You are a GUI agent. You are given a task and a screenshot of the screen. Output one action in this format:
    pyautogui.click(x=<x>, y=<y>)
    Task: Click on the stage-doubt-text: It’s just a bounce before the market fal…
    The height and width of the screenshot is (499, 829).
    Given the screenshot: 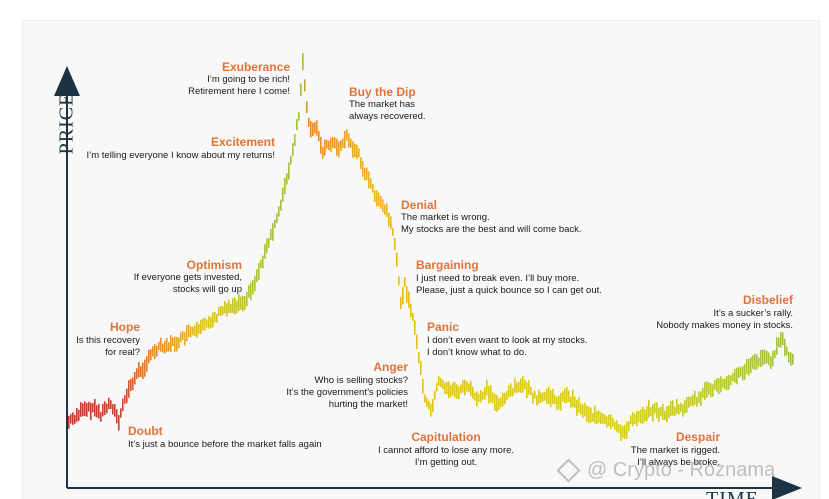 What is the action you would take?
    pyautogui.click(x=225, y=444)
    